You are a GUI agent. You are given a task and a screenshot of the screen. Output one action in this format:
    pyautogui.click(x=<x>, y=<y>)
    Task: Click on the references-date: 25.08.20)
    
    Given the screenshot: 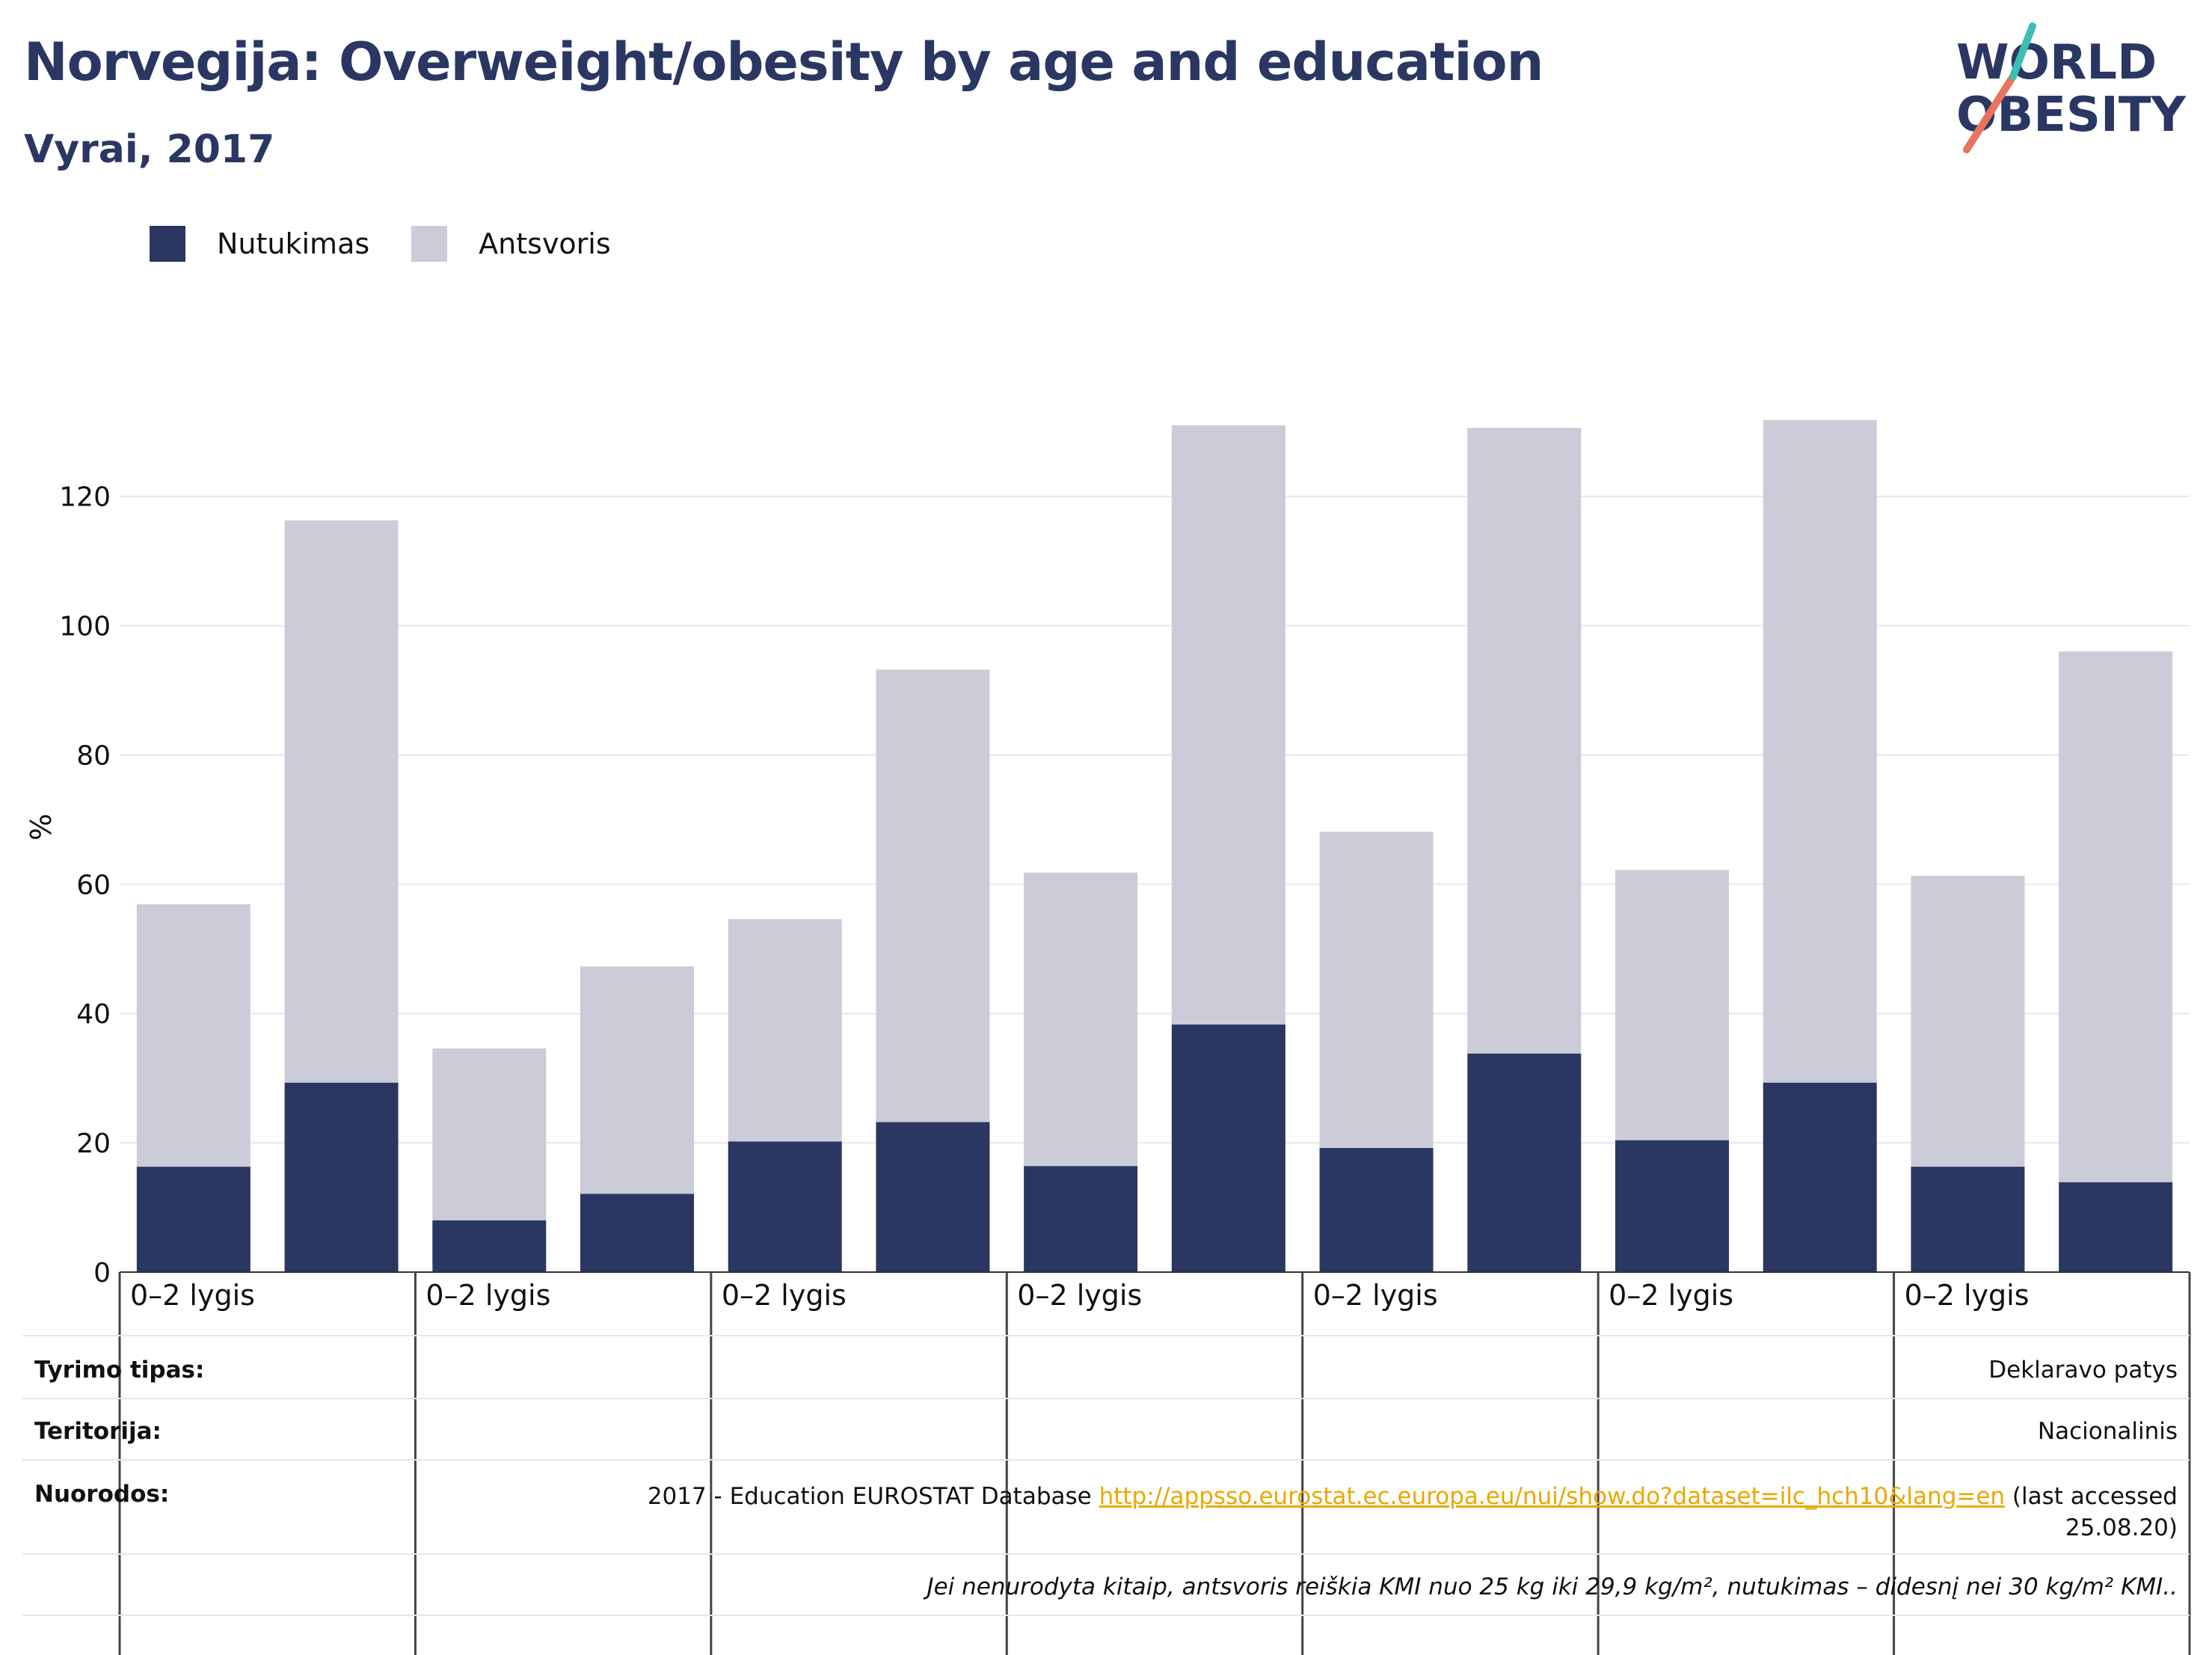 What is the action you would take?
    pyautogui.click(x=2121, y=1527)
    